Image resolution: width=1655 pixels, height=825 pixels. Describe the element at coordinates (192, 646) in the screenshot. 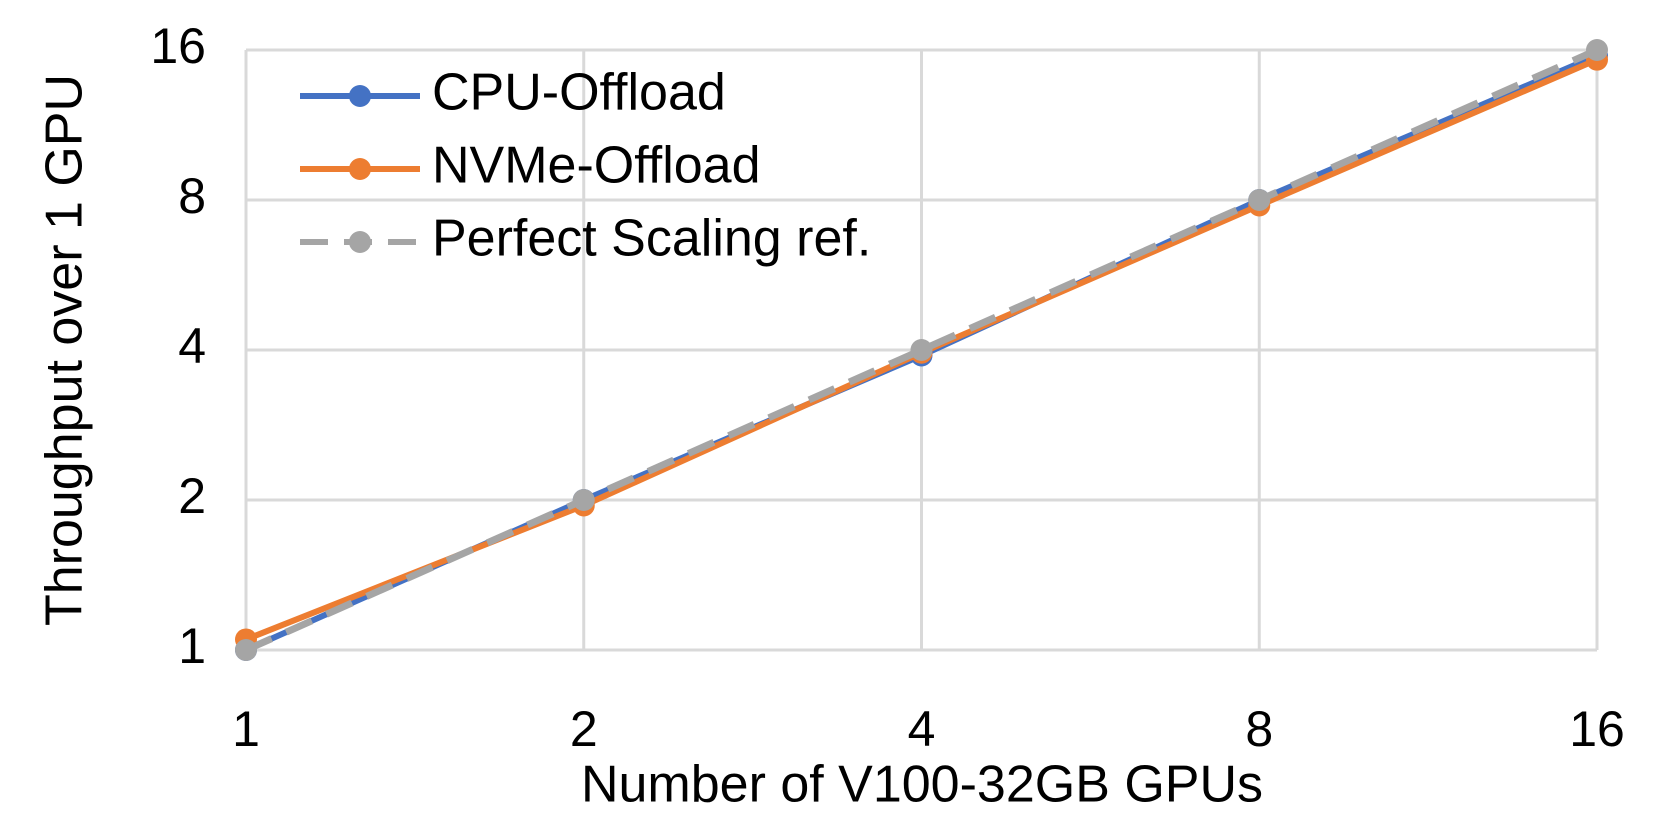

I see `y-tick-label: 1` at that location.